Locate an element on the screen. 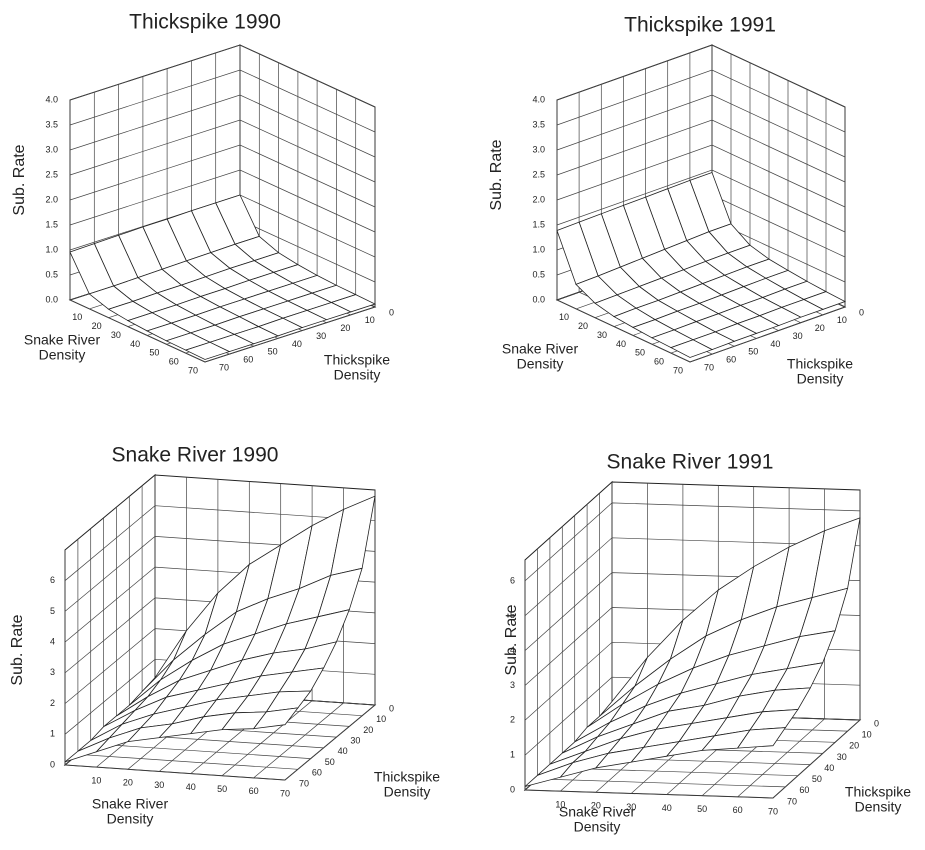  y-axis-label: Thickspike Density is located at coordinates (820, 371).